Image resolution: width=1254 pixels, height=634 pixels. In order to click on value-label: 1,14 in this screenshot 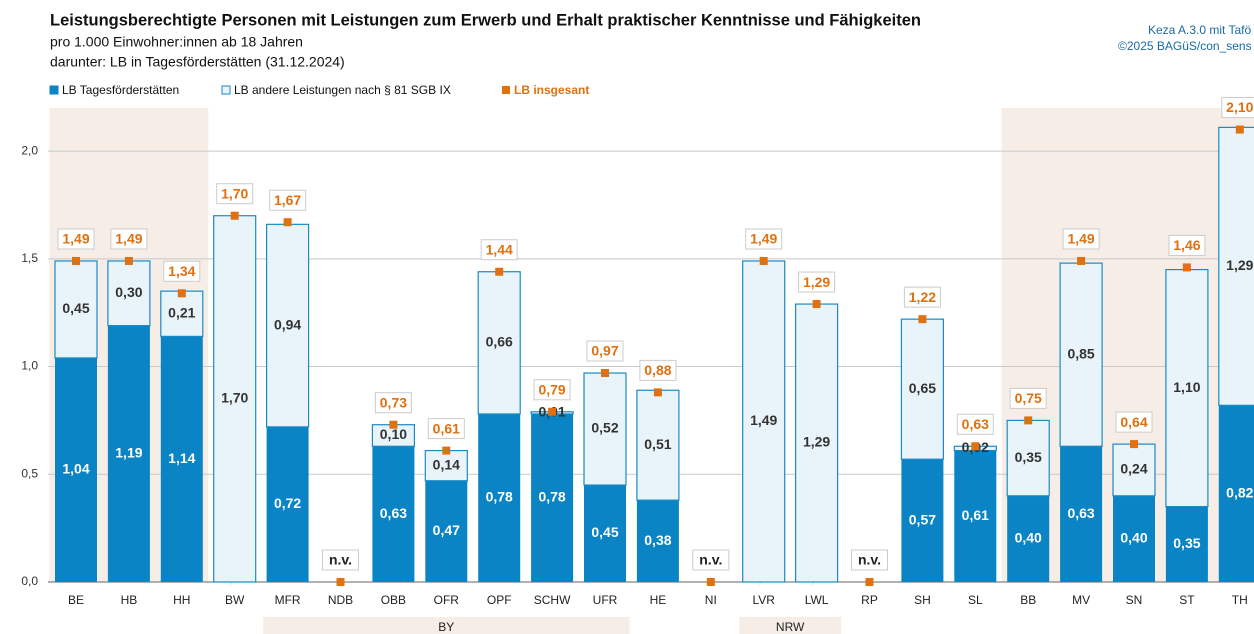, I will do `click(181, 458)`.